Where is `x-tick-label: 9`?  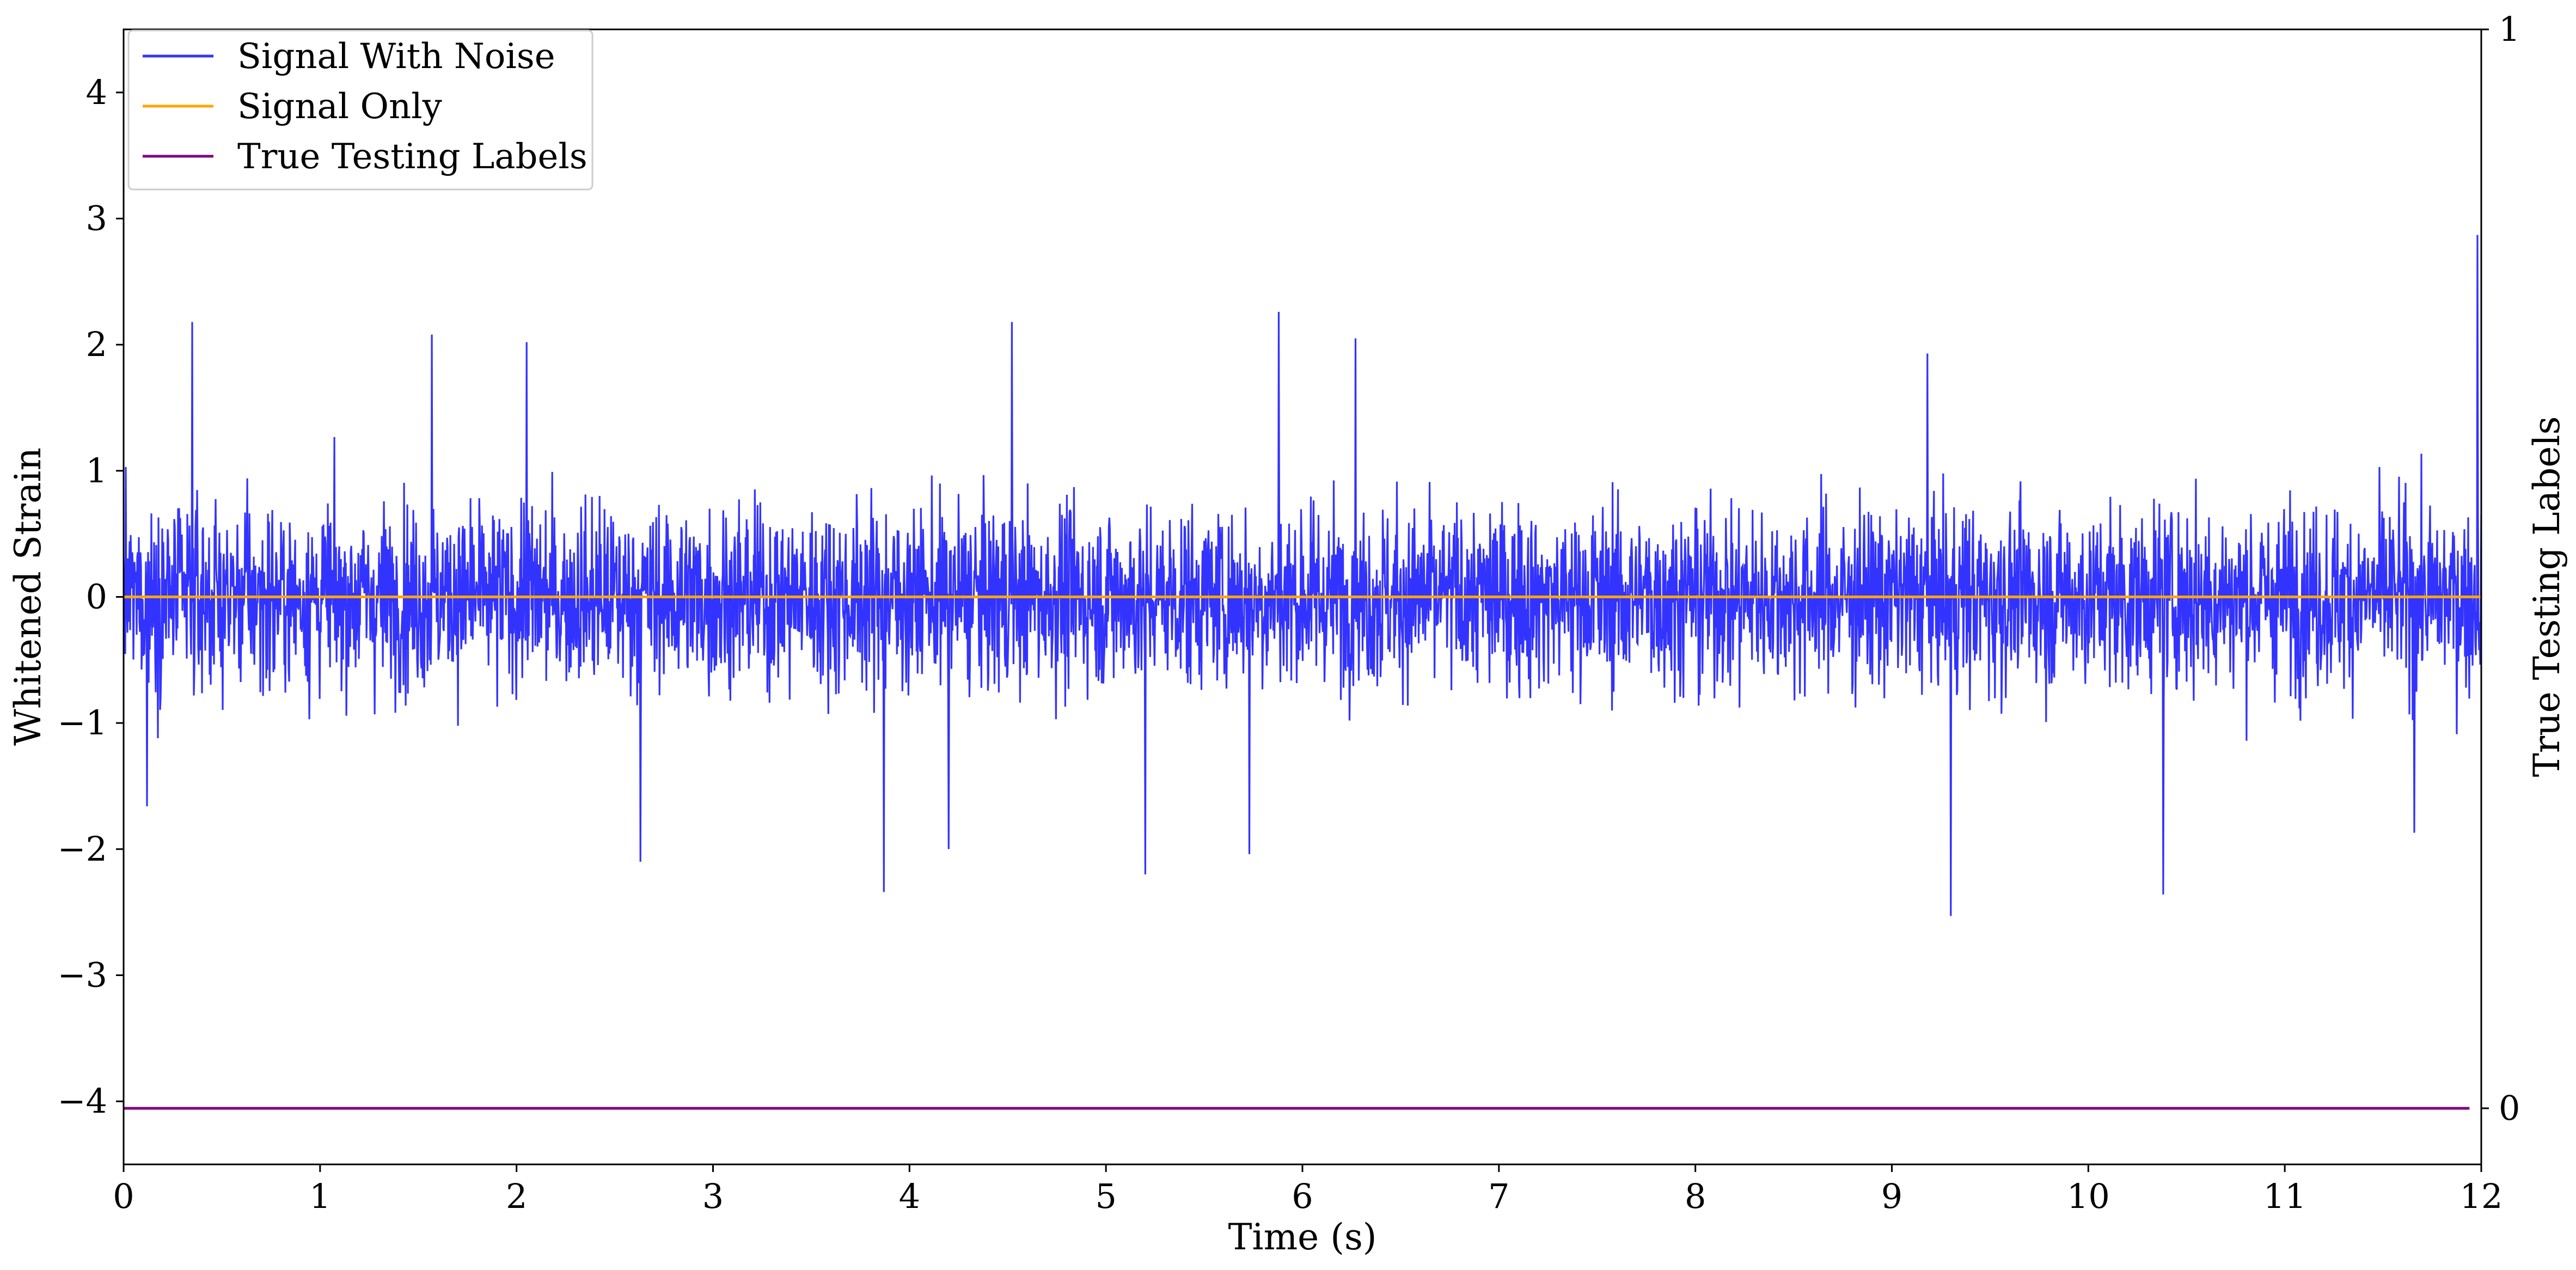
x-tick-label: 9 is located at coordinates (1891, 1196).